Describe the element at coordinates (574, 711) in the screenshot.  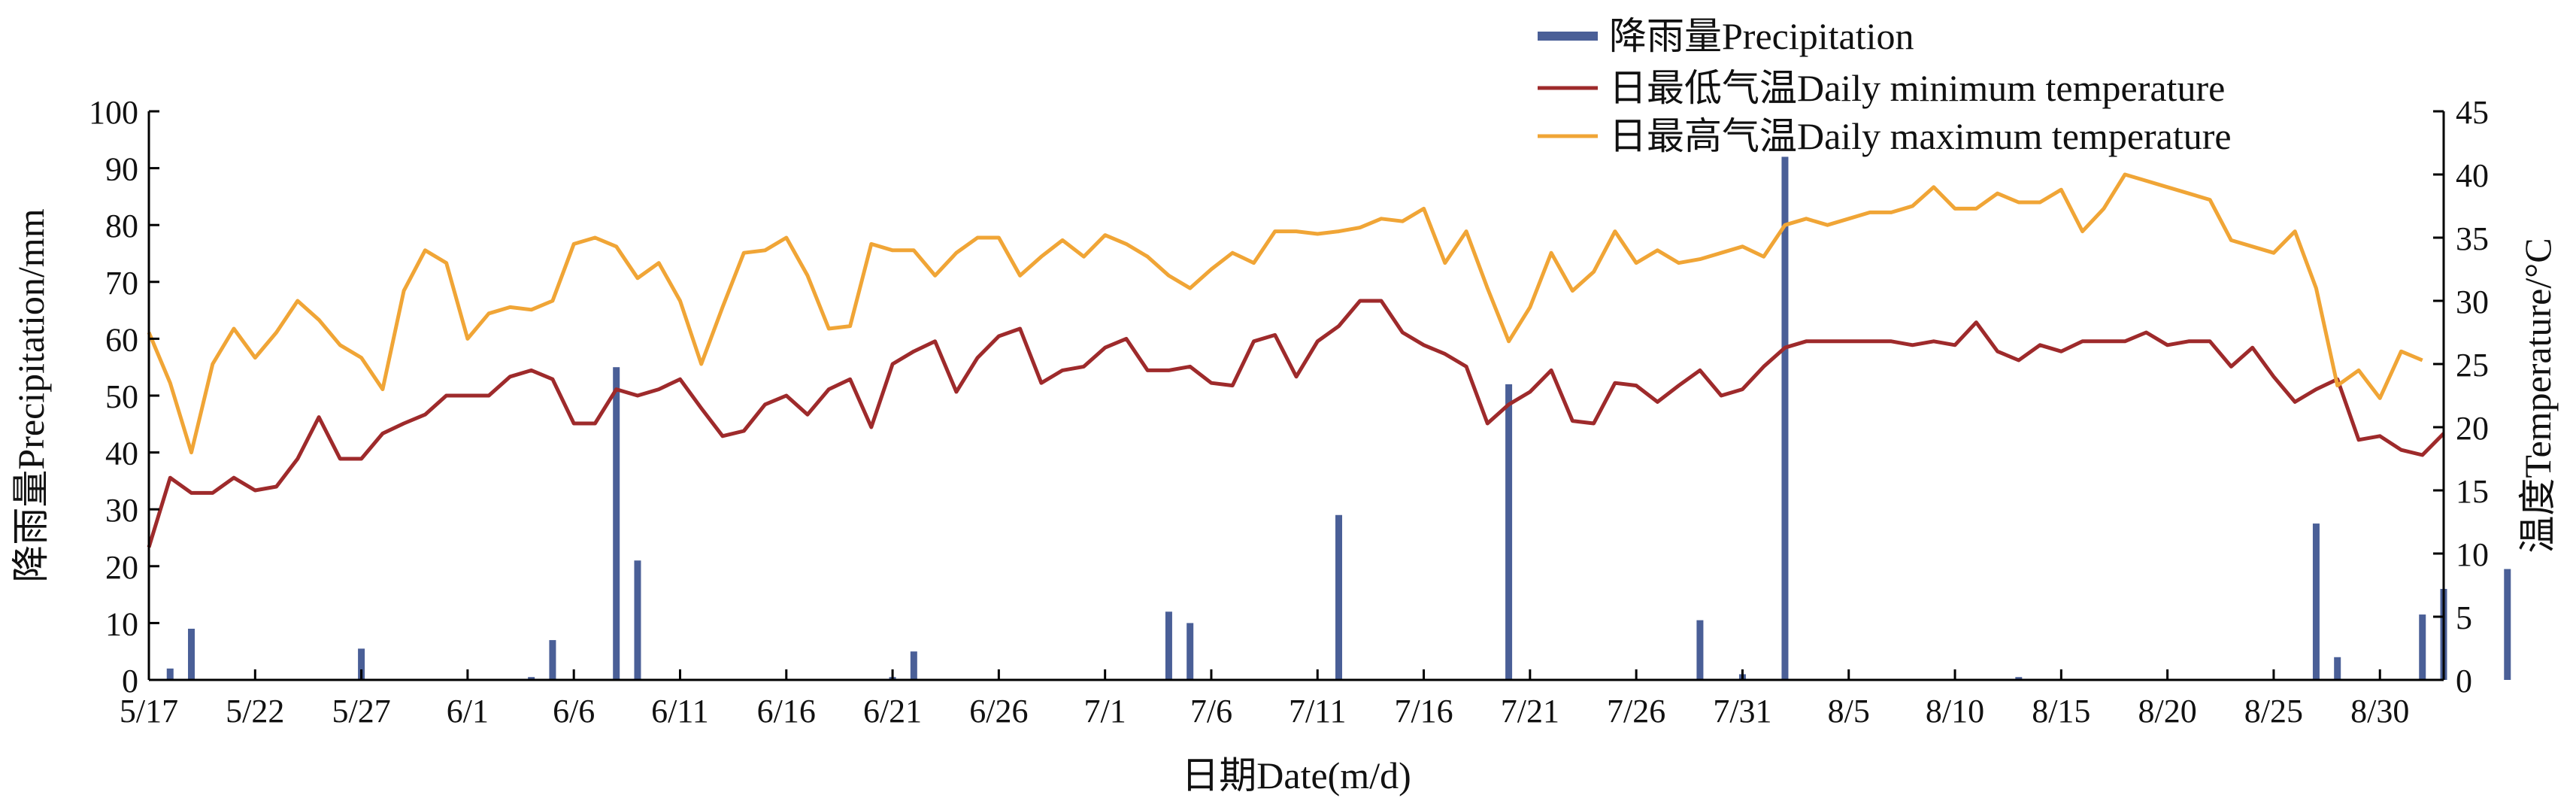
I see `x-tick-label: 6/6` at that location.